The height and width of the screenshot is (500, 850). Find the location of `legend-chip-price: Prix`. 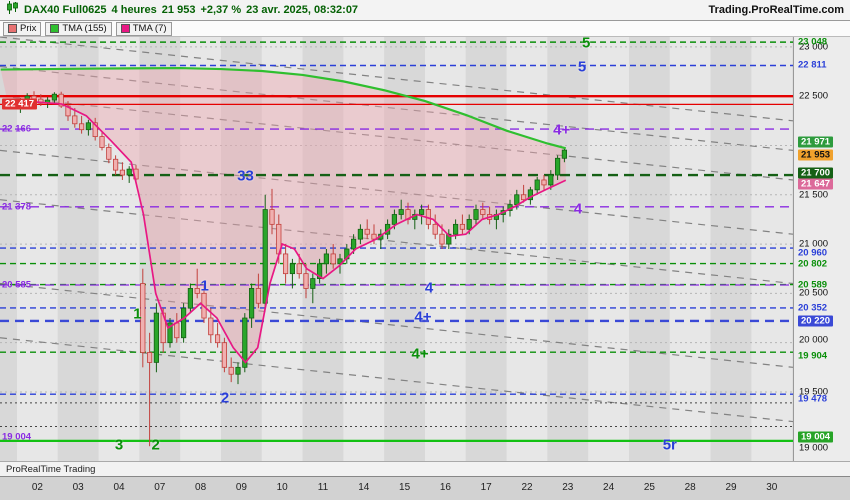

legend-chip-price: Prix is located at coordinates (22, 28).